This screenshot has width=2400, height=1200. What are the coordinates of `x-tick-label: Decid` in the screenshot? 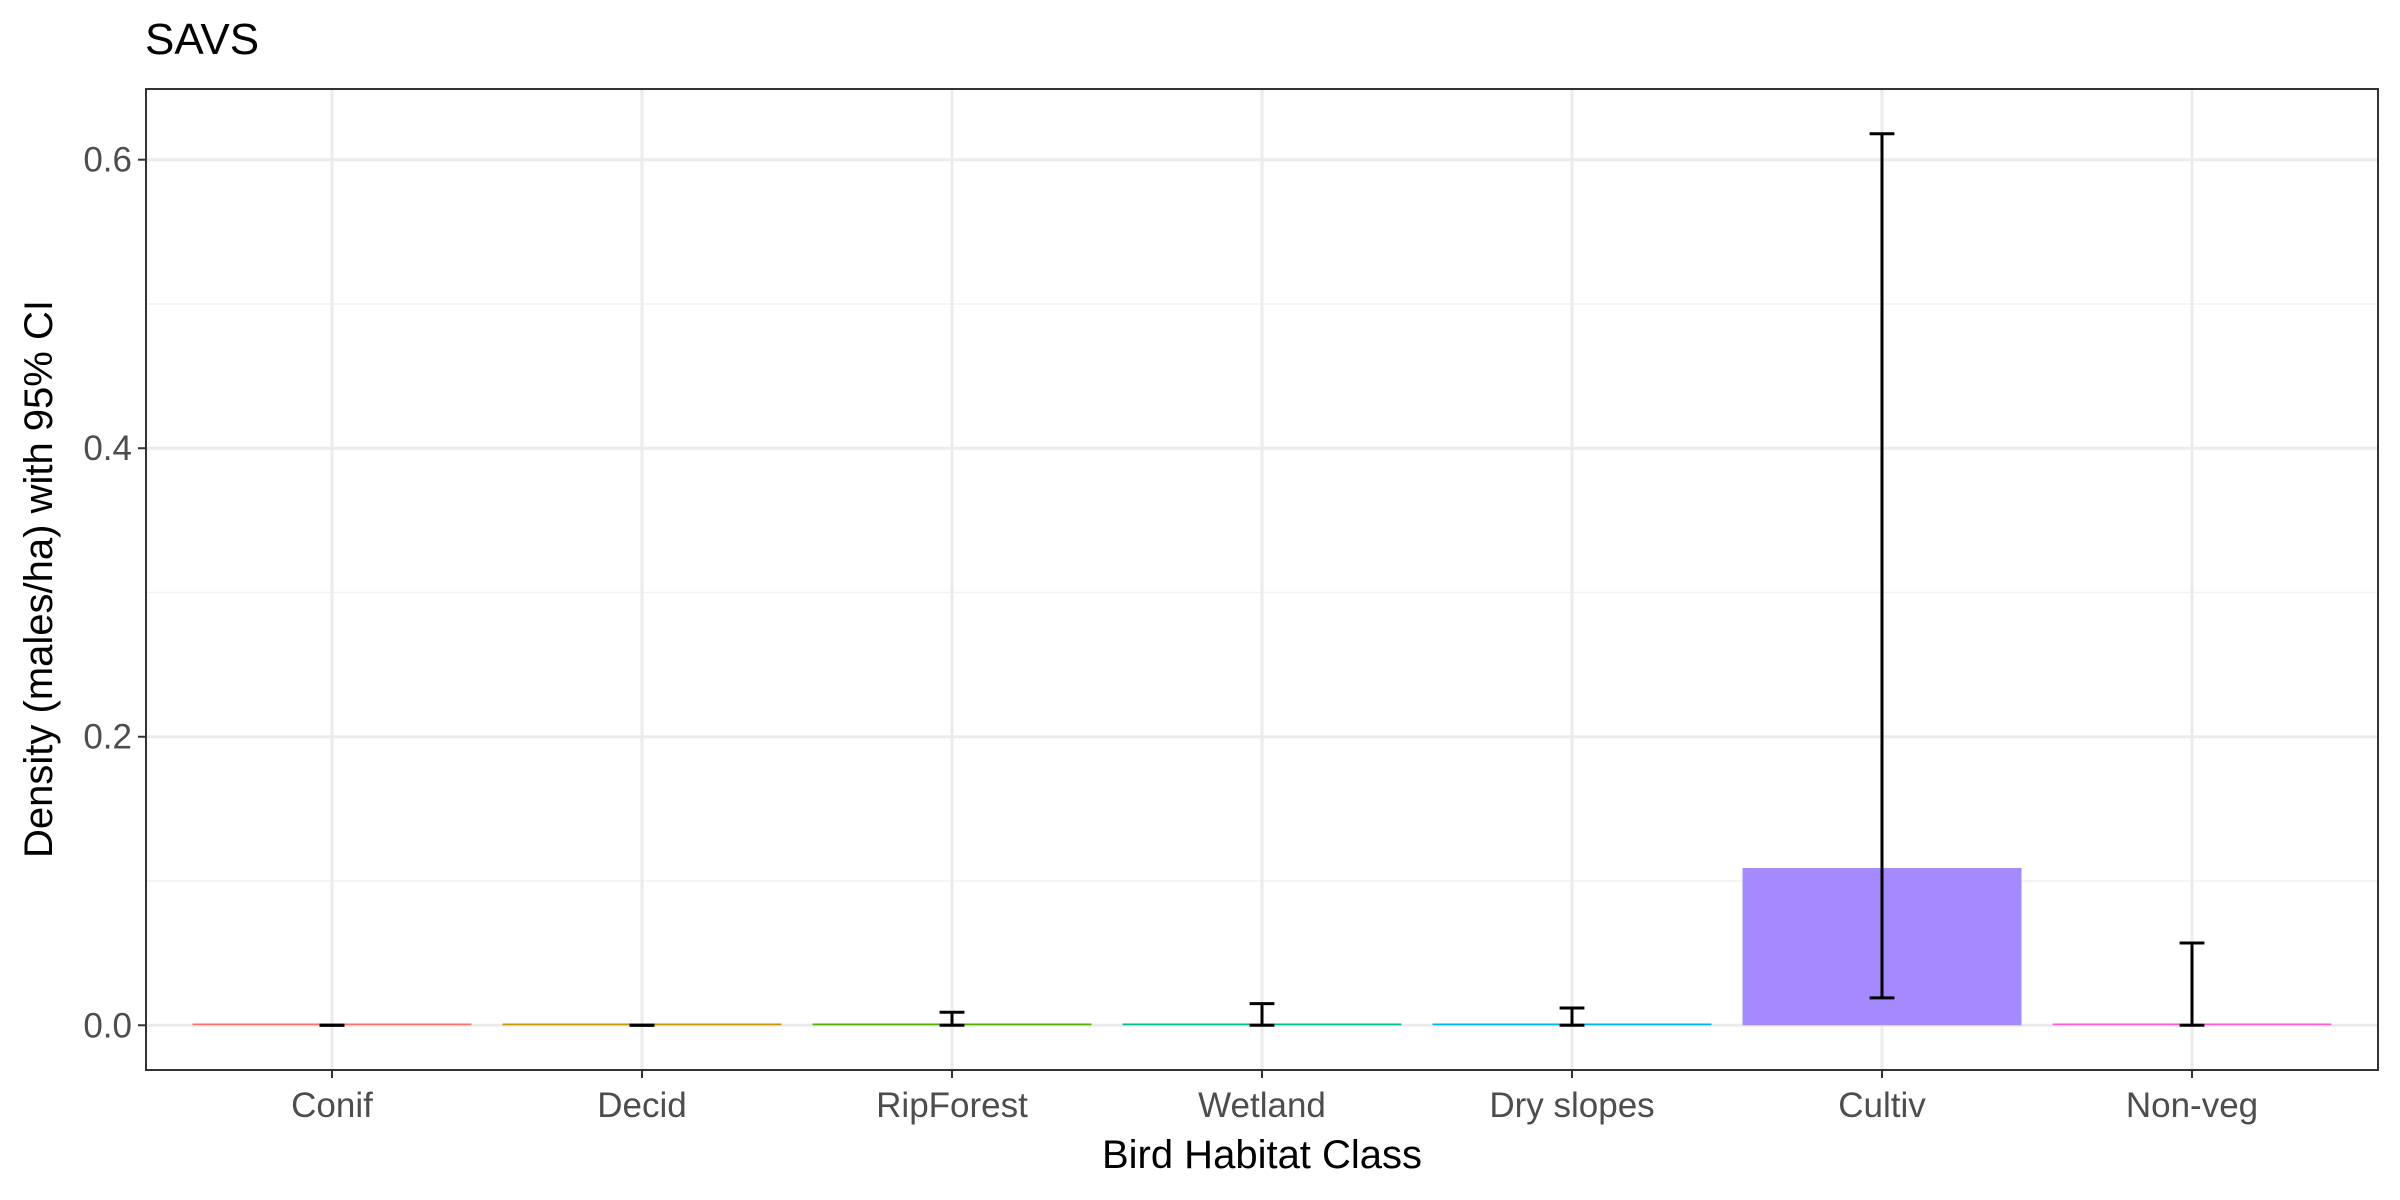 It's located at (641, 1105).